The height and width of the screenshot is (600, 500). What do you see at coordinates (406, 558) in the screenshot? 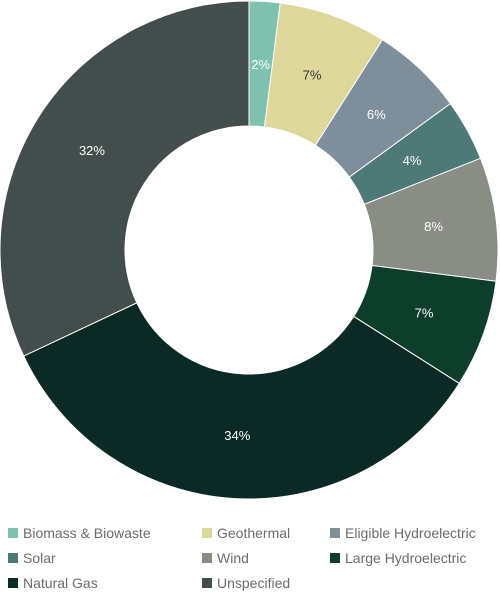
I see `legend-label: Large Hydroelectric` at bounding box center [406, 558].